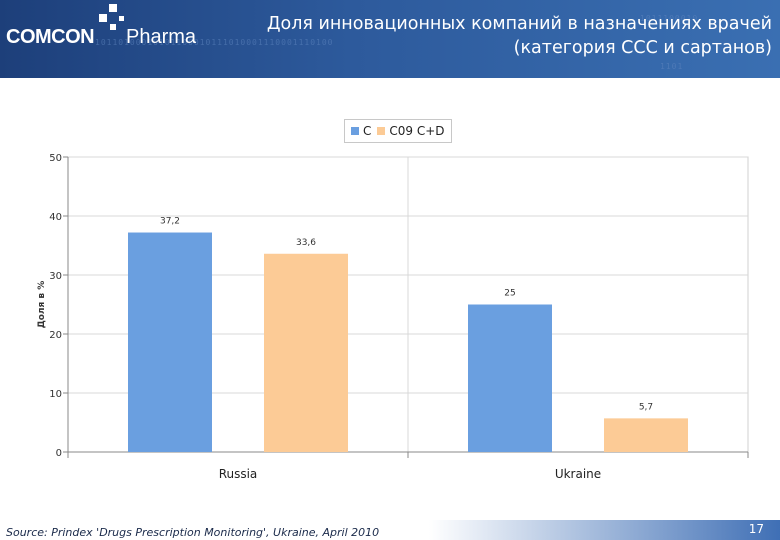  Describe the element at coordinates (50, 37) in the screenshot. I see `logo-brand: COMCON` at that location.